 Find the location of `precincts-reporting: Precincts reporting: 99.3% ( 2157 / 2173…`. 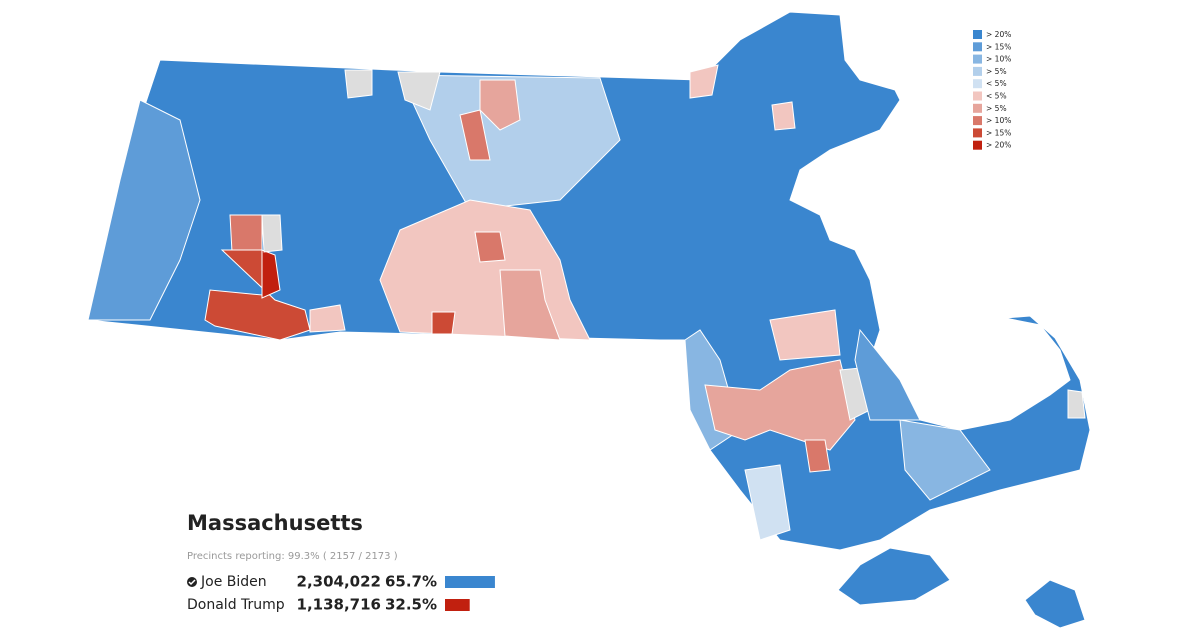

precincts-reporting: Precincts reporting: 99.3% ( 2157 / 2173… is located at coordinates (292, 556).